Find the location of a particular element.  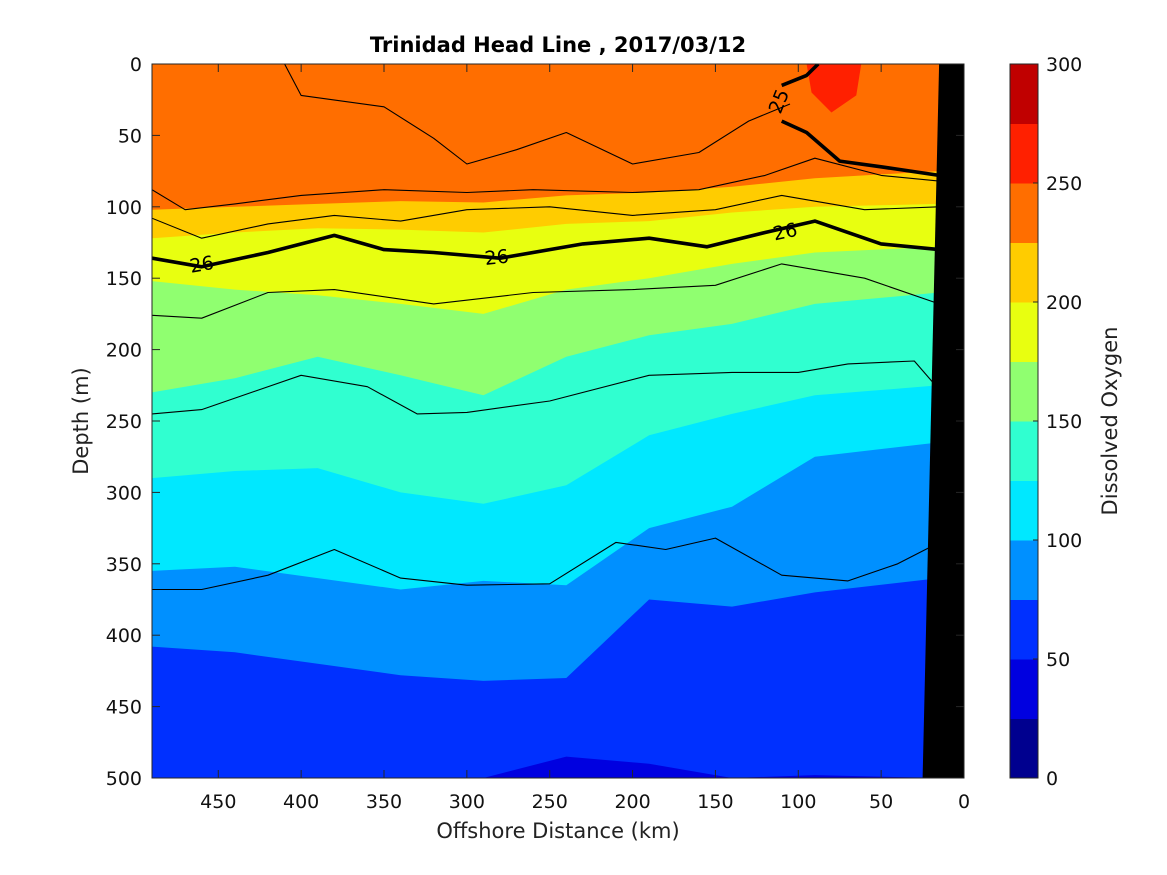

y-tick-label: 450 is located at coordinates (124, 708).